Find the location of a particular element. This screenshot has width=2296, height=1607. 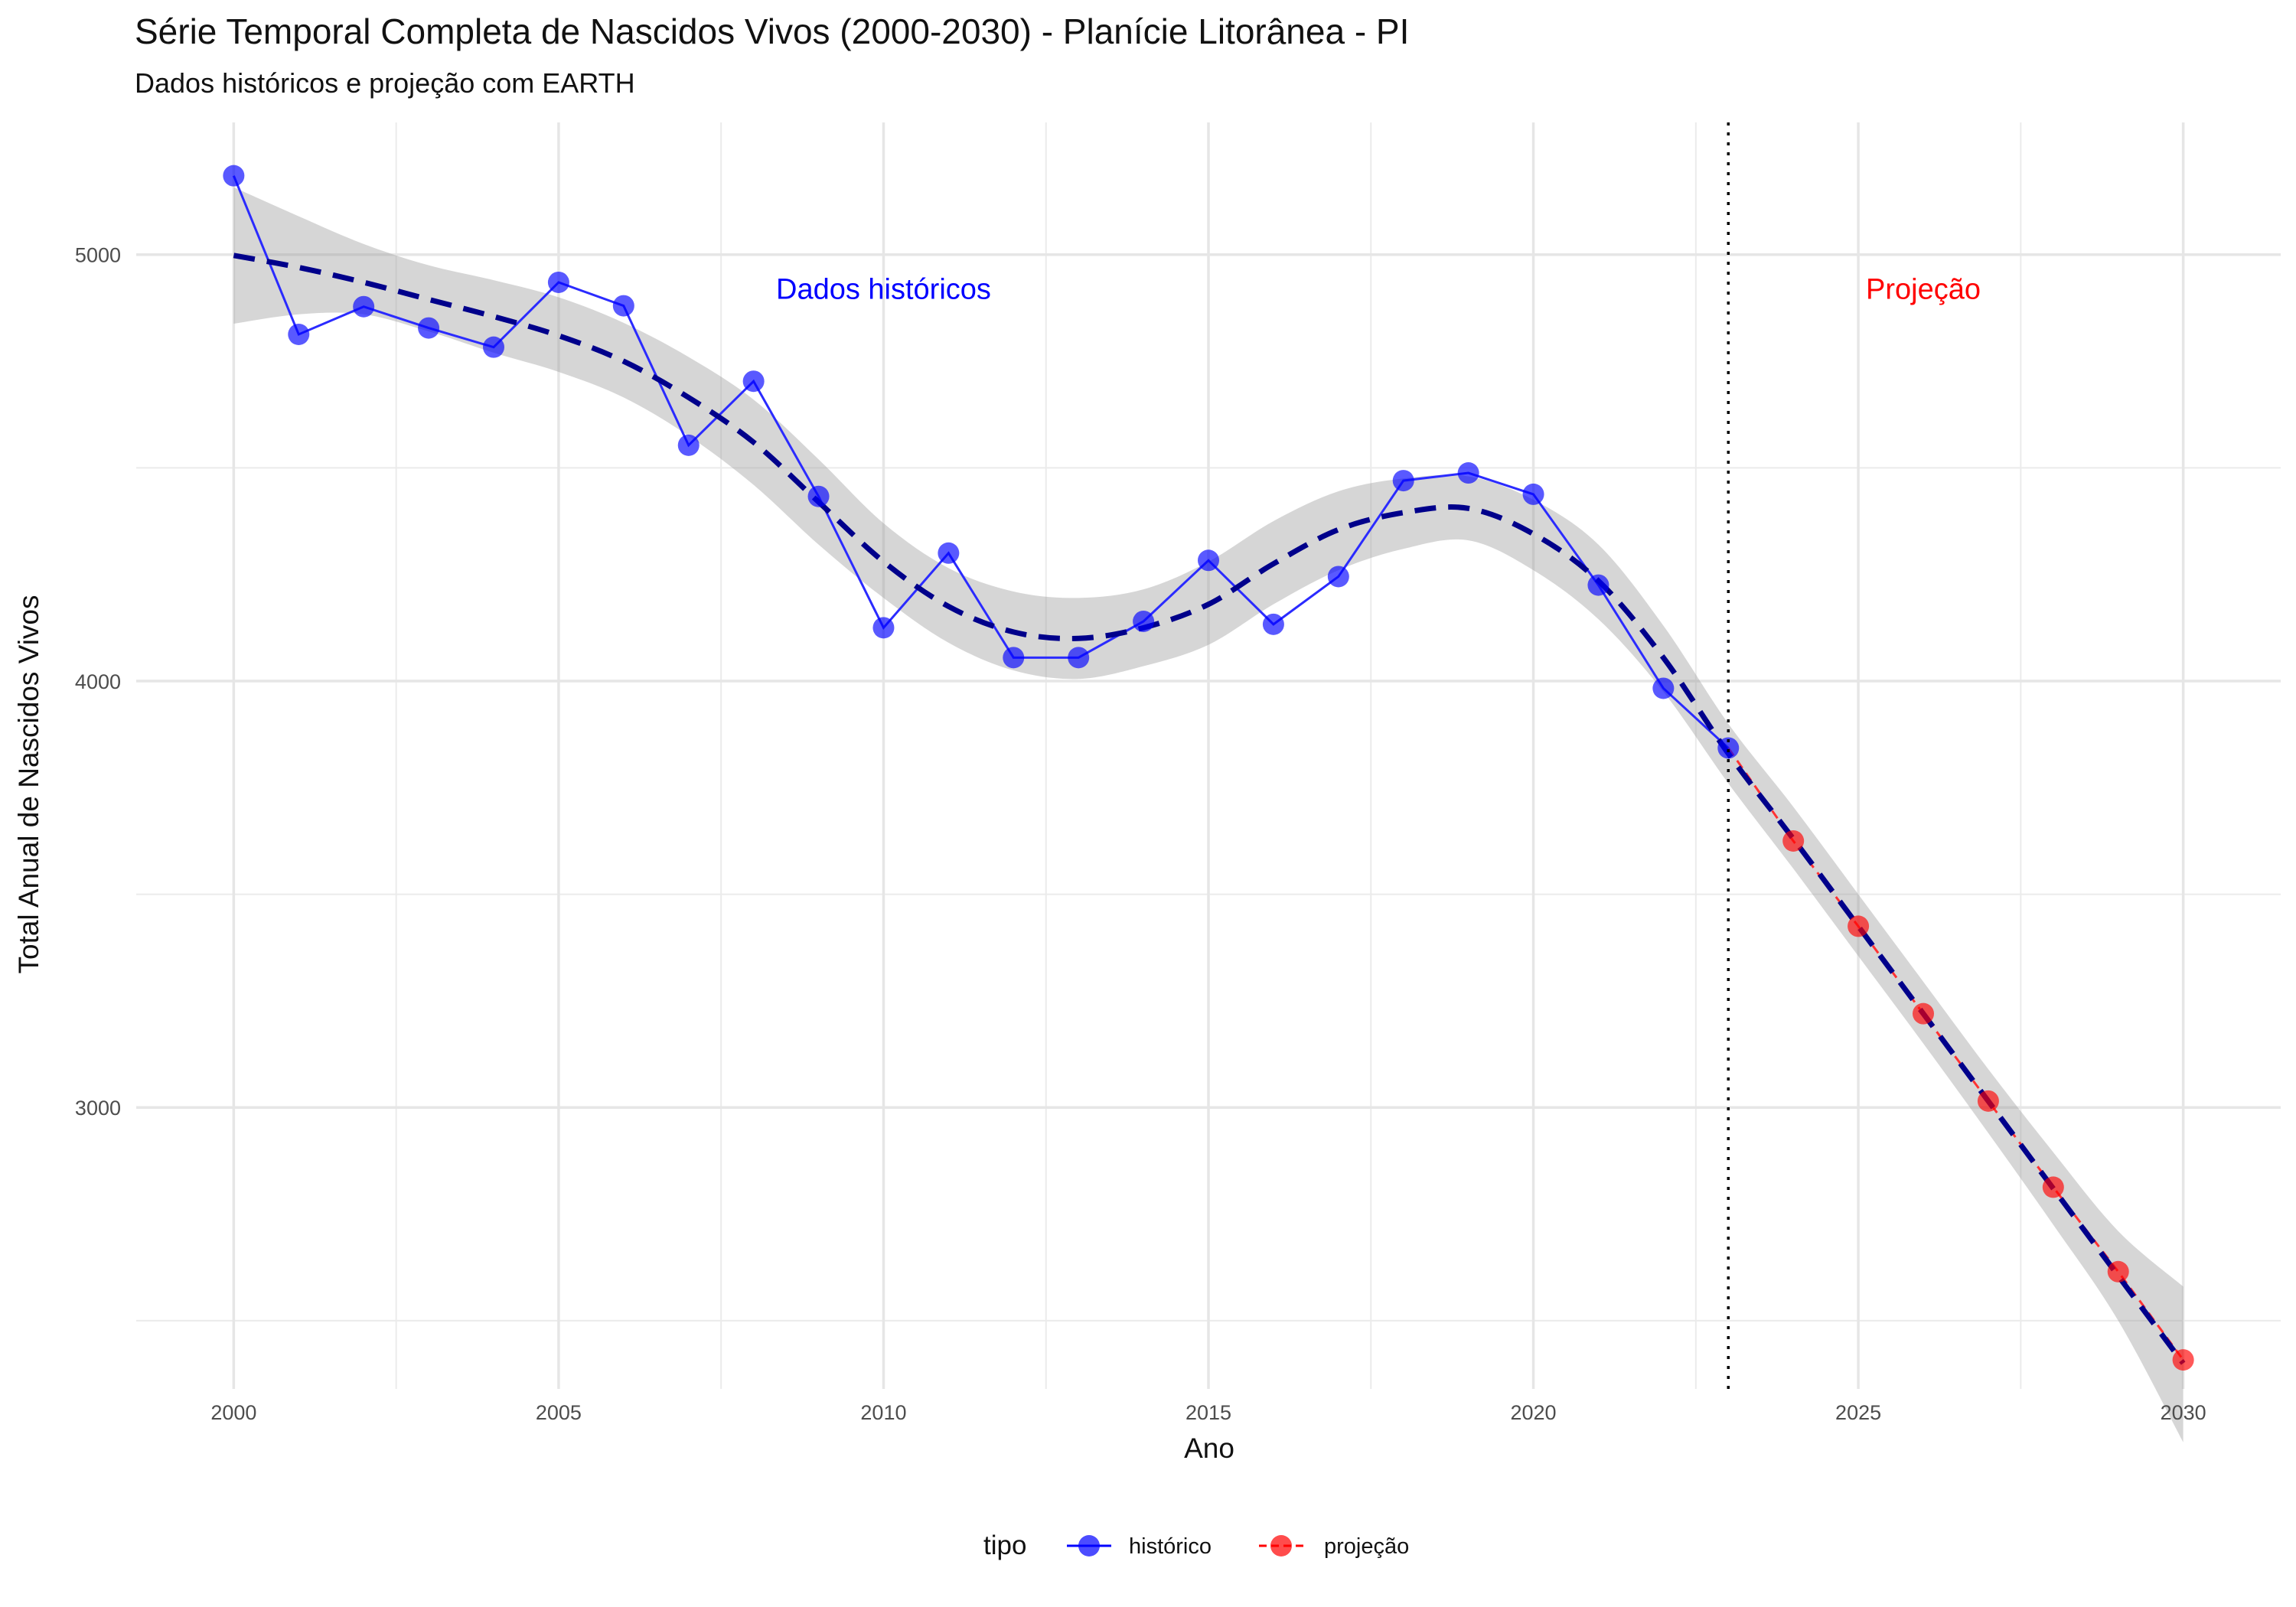

annotation-projection: Projeção is located at coordinates (1923, 289).